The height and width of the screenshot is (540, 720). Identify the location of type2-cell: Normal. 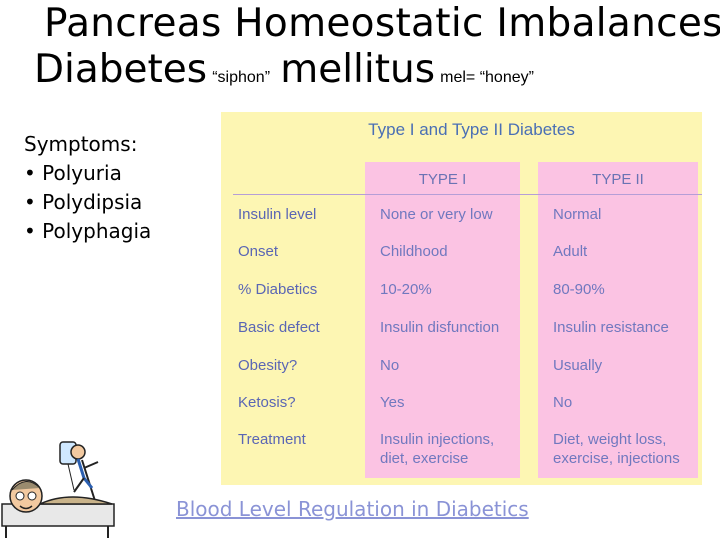
(577, 214).